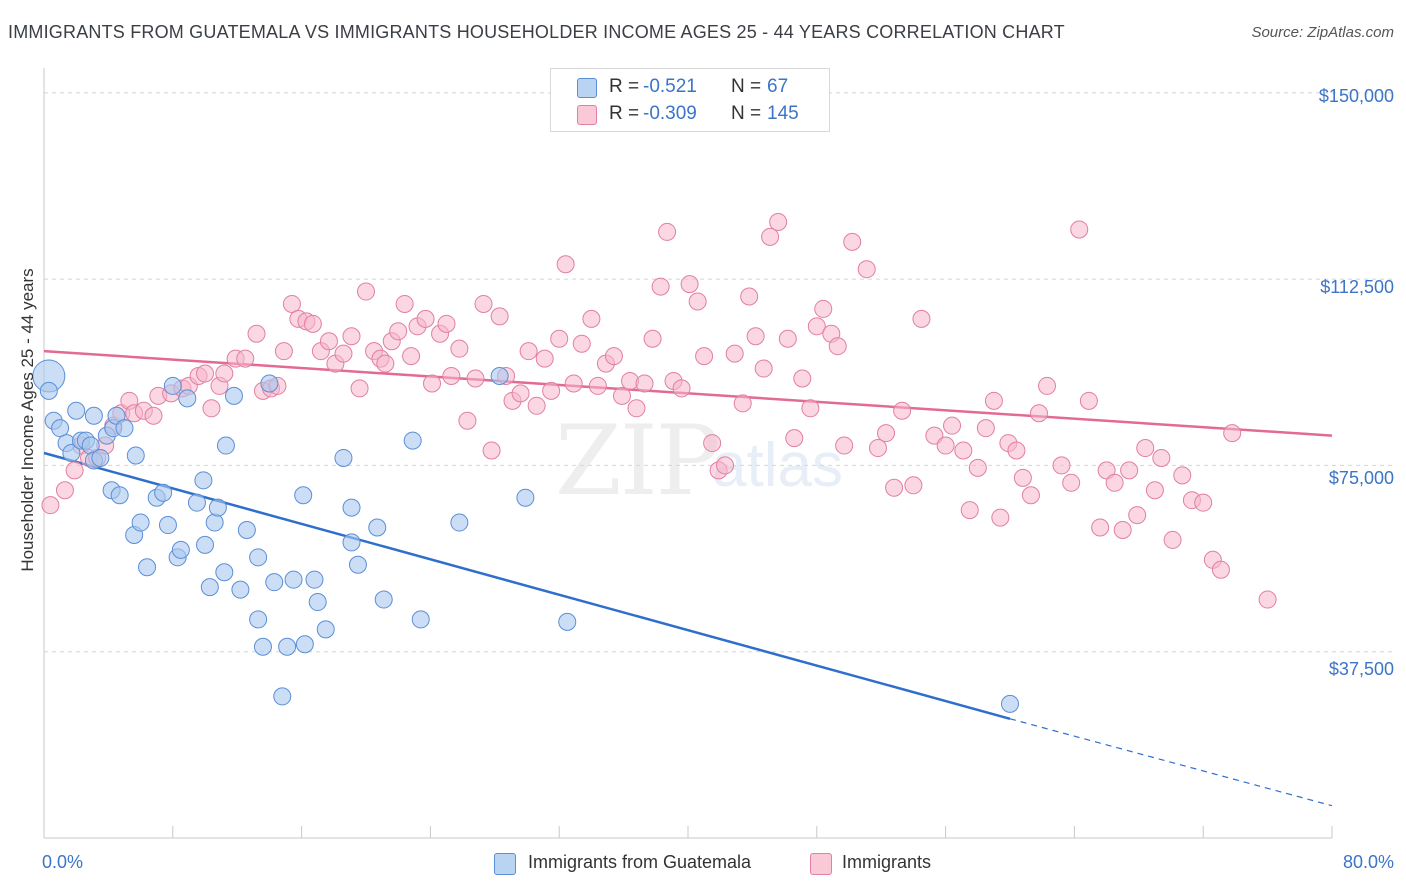 This screenshot has width=1406, height=892. Describe the element at coordinates (887, 862) in the screenshot. I see `legend-label: Immigrants` at that location.